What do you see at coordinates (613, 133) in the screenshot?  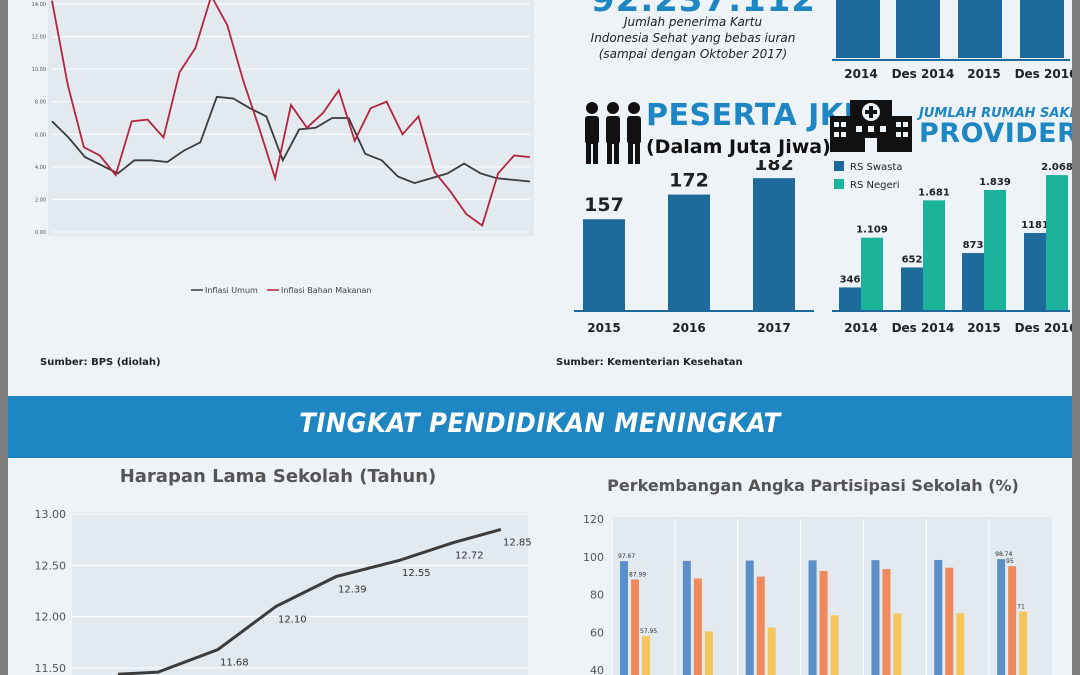 I see `people-icon` at bounding box center [613, 133].